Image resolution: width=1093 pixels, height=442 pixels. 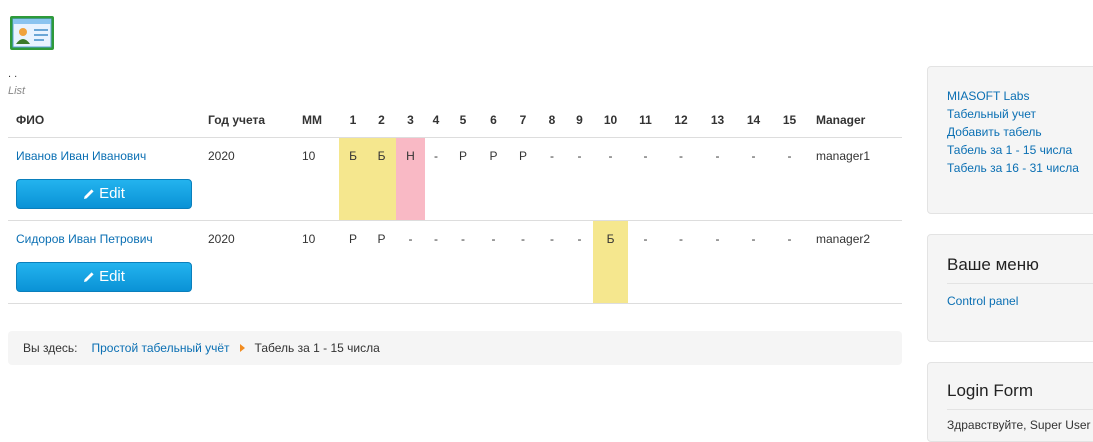 I want to click on col-header-manager: Manager, so click(x=855, y=120).